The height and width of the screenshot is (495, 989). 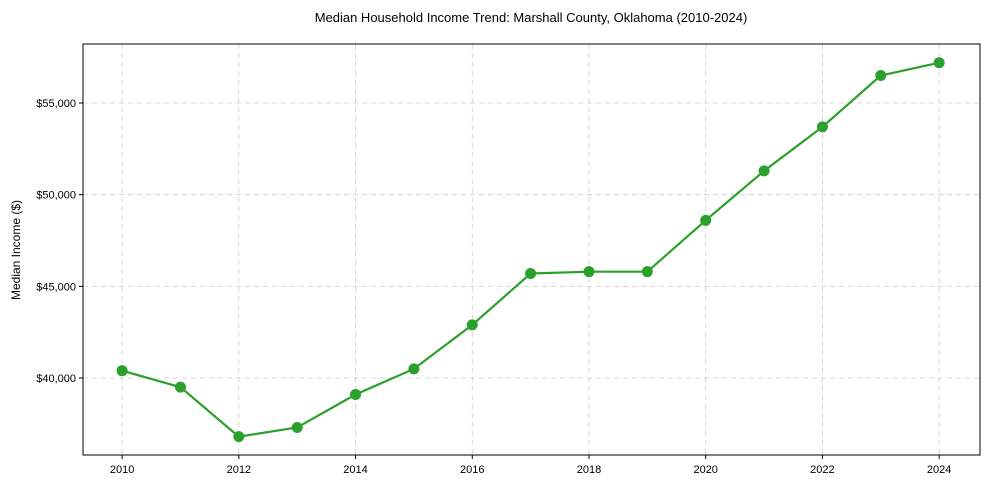 What do you see at coordinates (822, 470) in the screenshot?
I see `x-tick-label: 2022` at bounding box center [822, 470].